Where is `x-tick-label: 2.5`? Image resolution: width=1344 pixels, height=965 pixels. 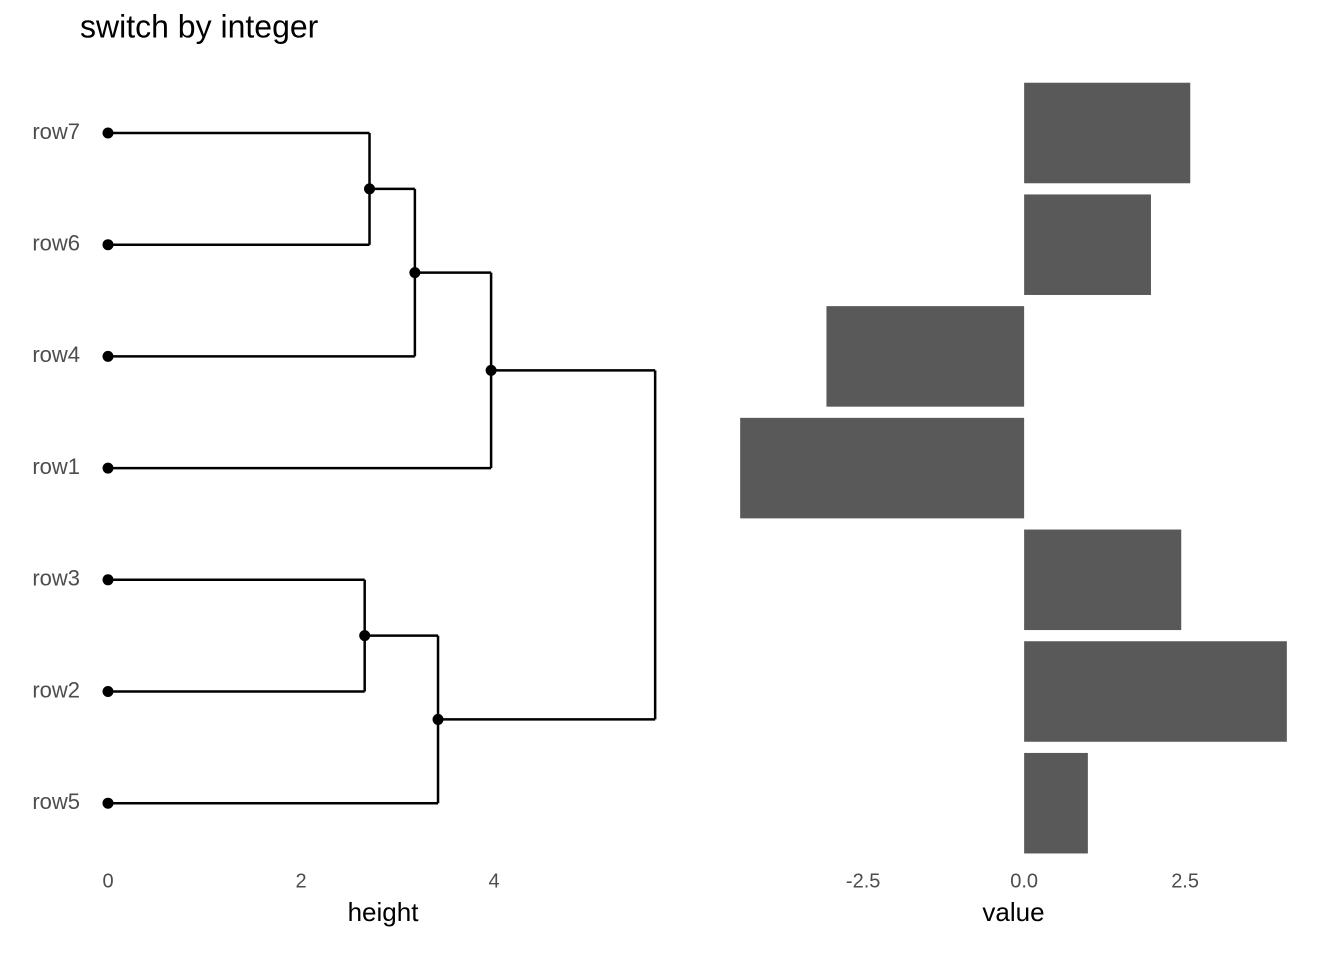
x-tick-label: 2.5 is located at coordinates (1185, 881).